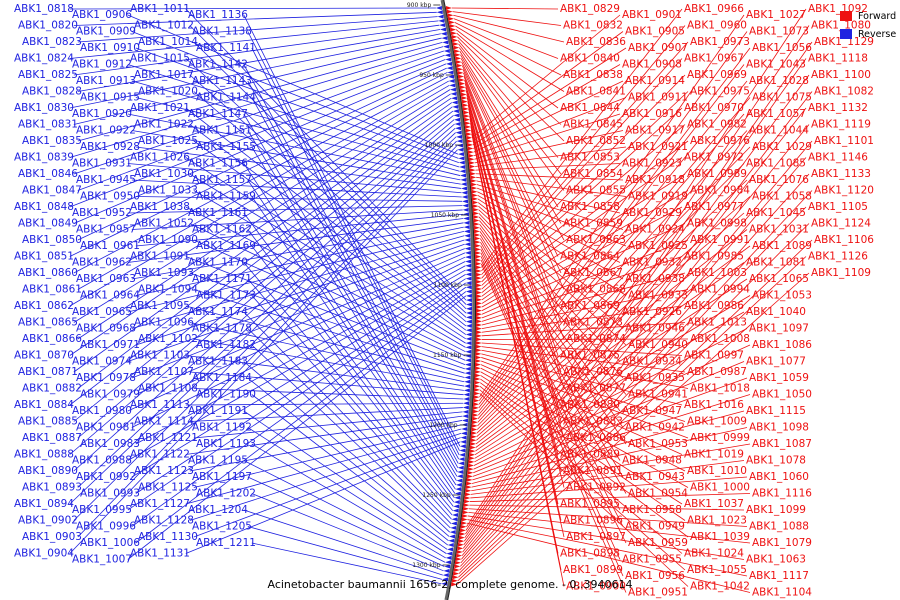  Describe the element at coordinates (164, 273) in the screenshot. I see `reverse-gene-label: ABK1_1093` at that location.